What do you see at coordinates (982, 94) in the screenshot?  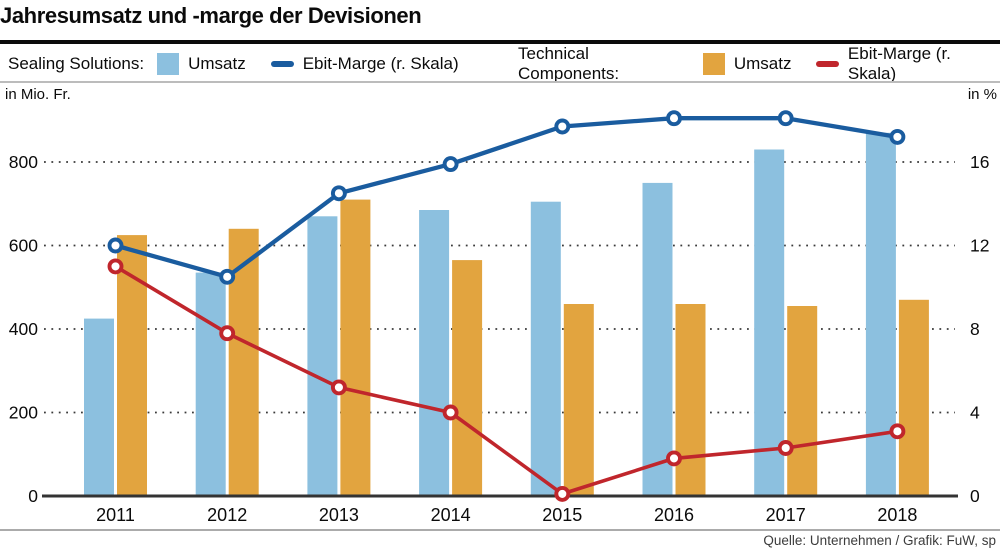 I see `right-axis-unit: in %` at bounding box center [982, 94].